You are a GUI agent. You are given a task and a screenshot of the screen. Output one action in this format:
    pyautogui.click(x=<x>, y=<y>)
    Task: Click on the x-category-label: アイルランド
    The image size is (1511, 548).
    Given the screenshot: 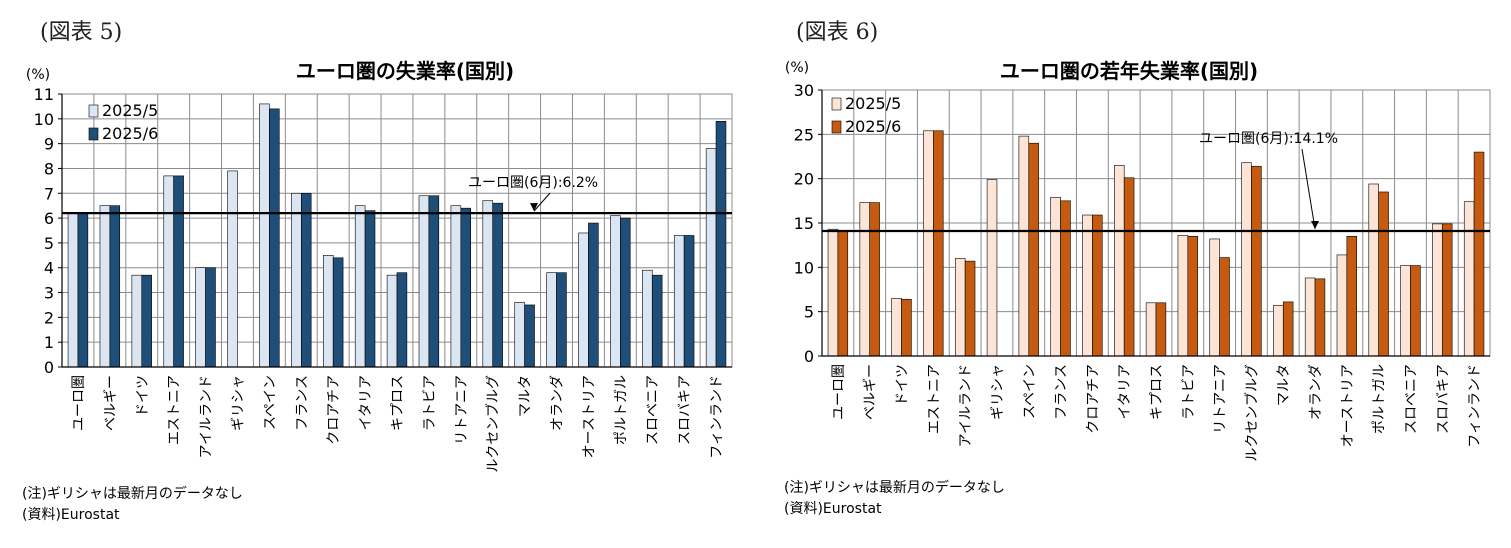 What is the action you would take?
    pyautogui.click(x=966, y=405)
    